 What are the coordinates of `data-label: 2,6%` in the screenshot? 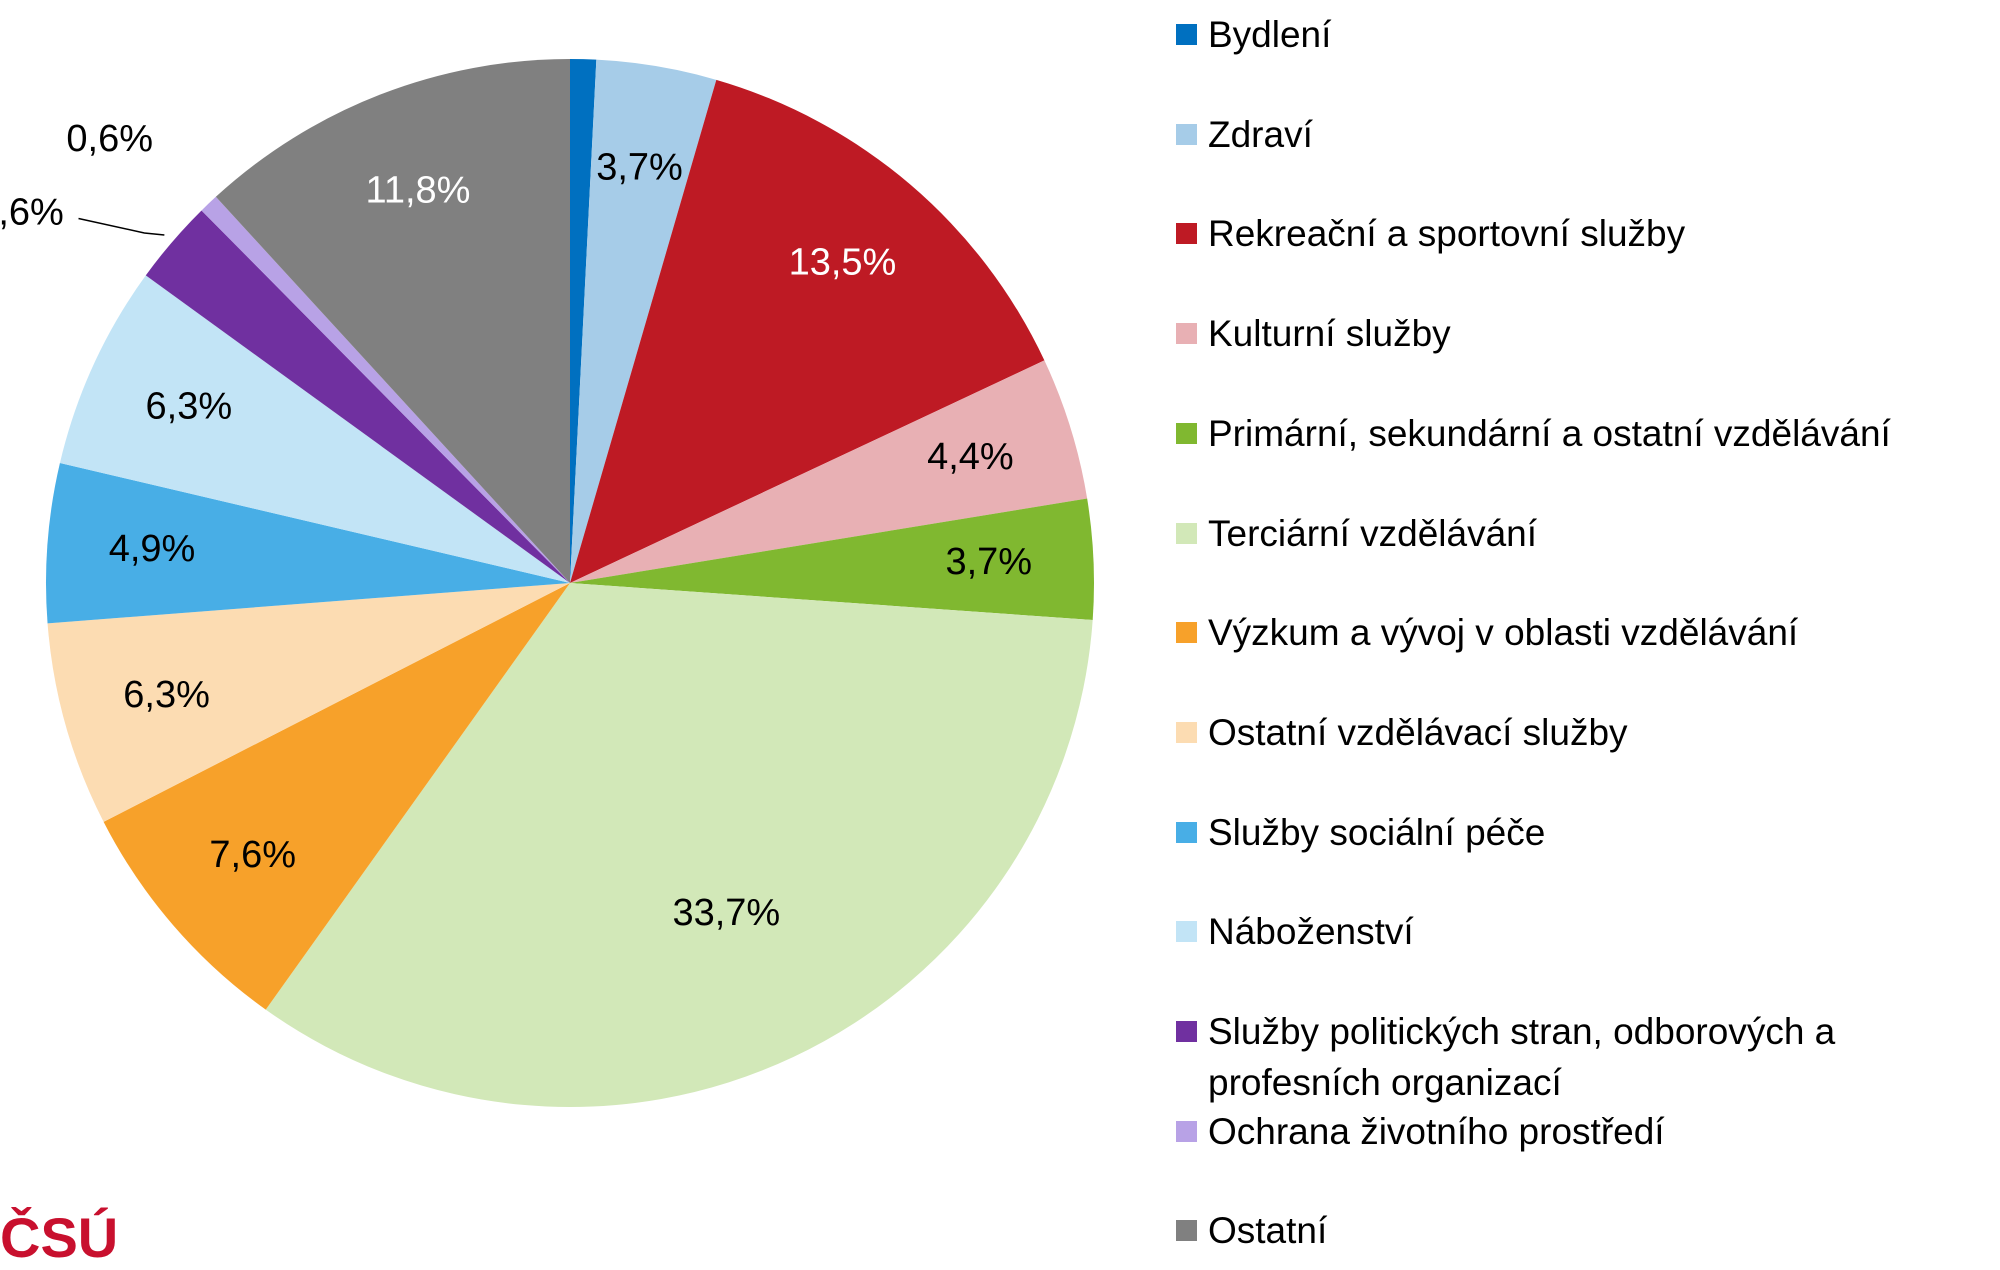 It's located at (32, 213).